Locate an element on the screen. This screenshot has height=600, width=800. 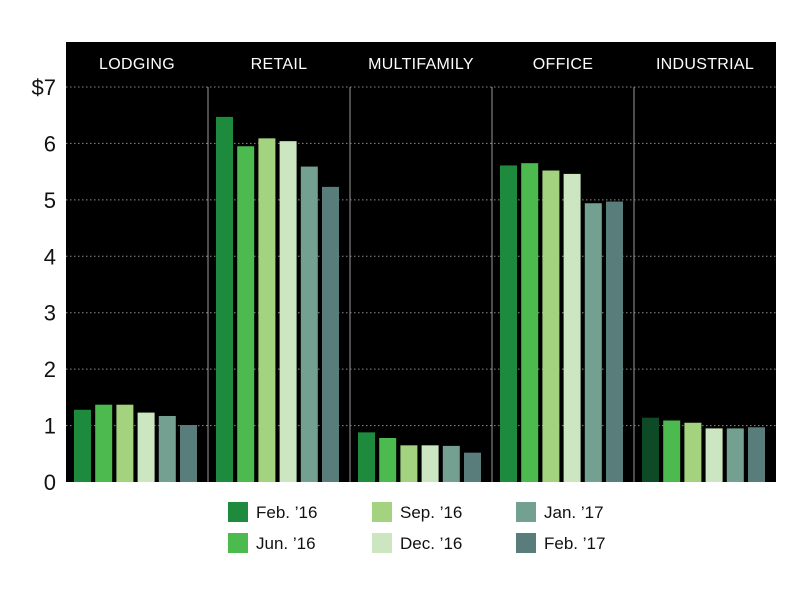
legend-label: Dec. ’16 is located at coordinates (431, 543).